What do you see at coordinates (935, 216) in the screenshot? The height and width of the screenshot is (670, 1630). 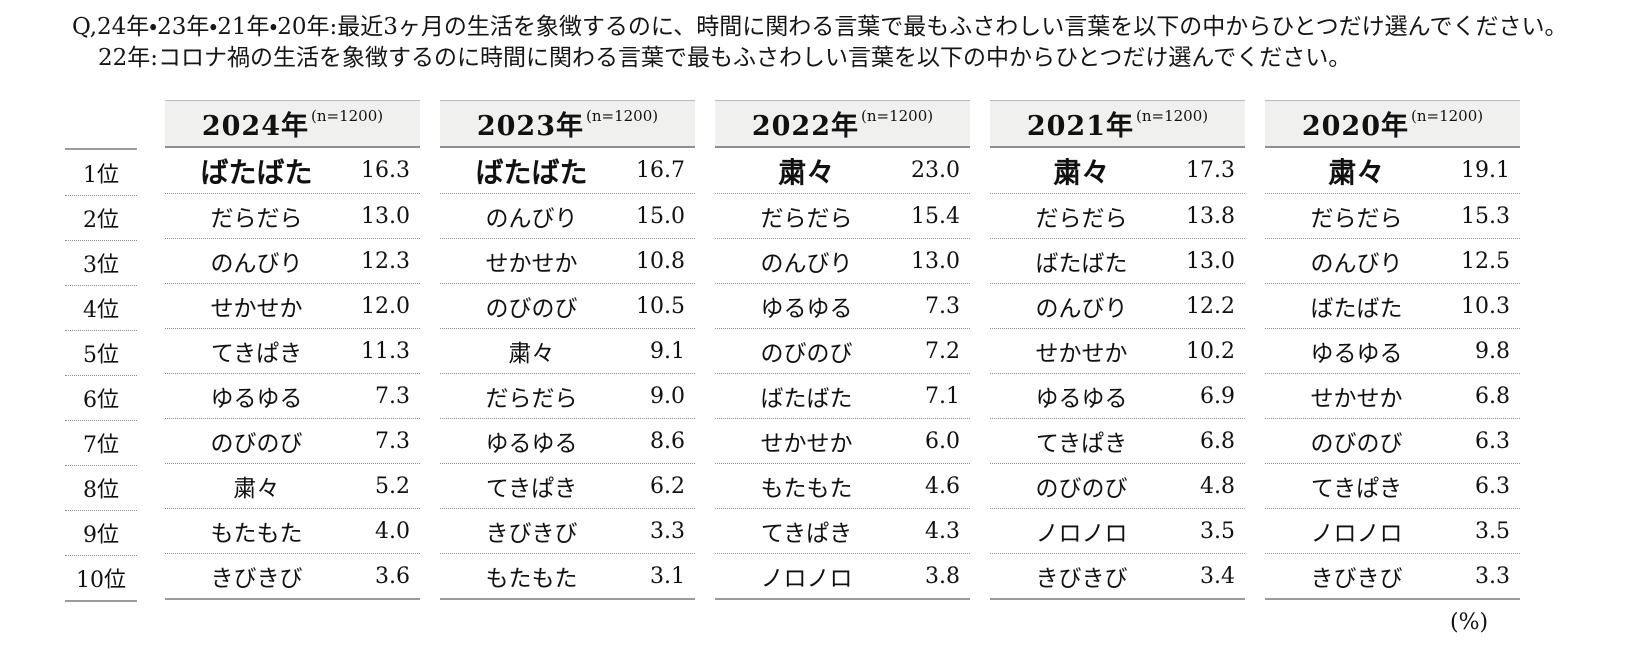 I see `percentage-value: 15.4` at bounding box center [935, 216].